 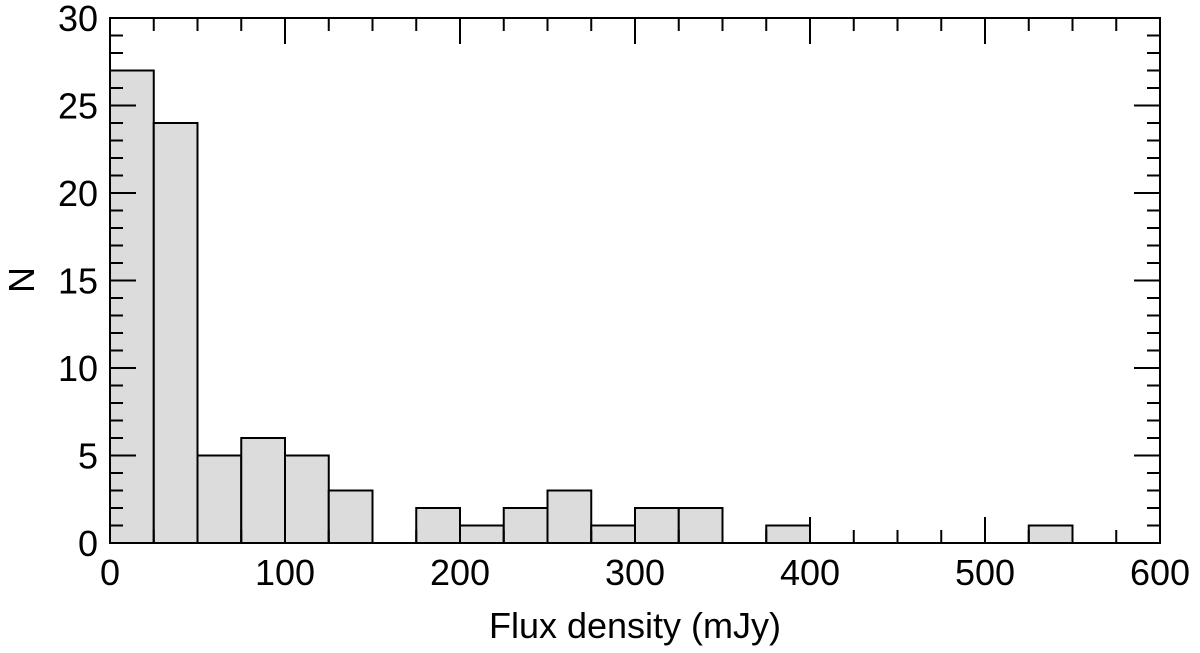 I want to click on x-tick-label: 300, so click(x=635, y=572).